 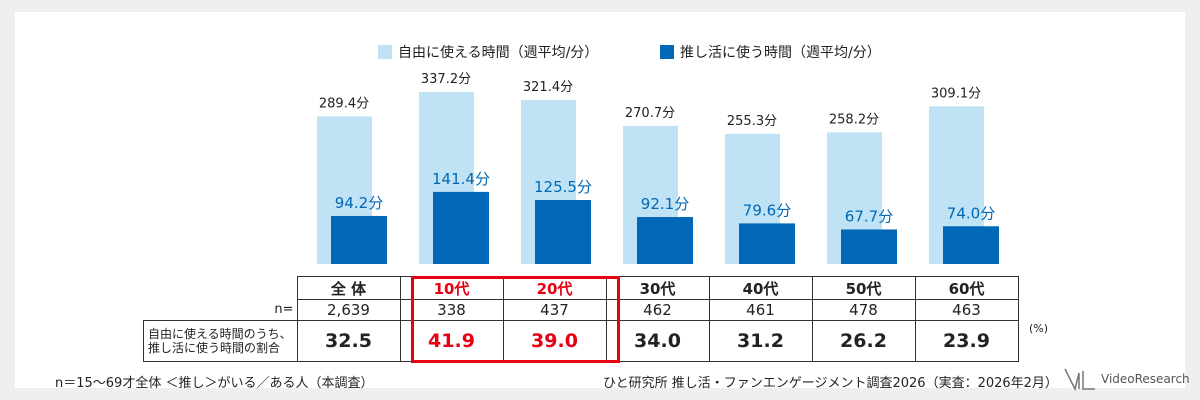 What do you see at coordinates (1145, 379) in the screenshot?
I see `logo-text: VideoResearch` at bounding box center [1145, 379].